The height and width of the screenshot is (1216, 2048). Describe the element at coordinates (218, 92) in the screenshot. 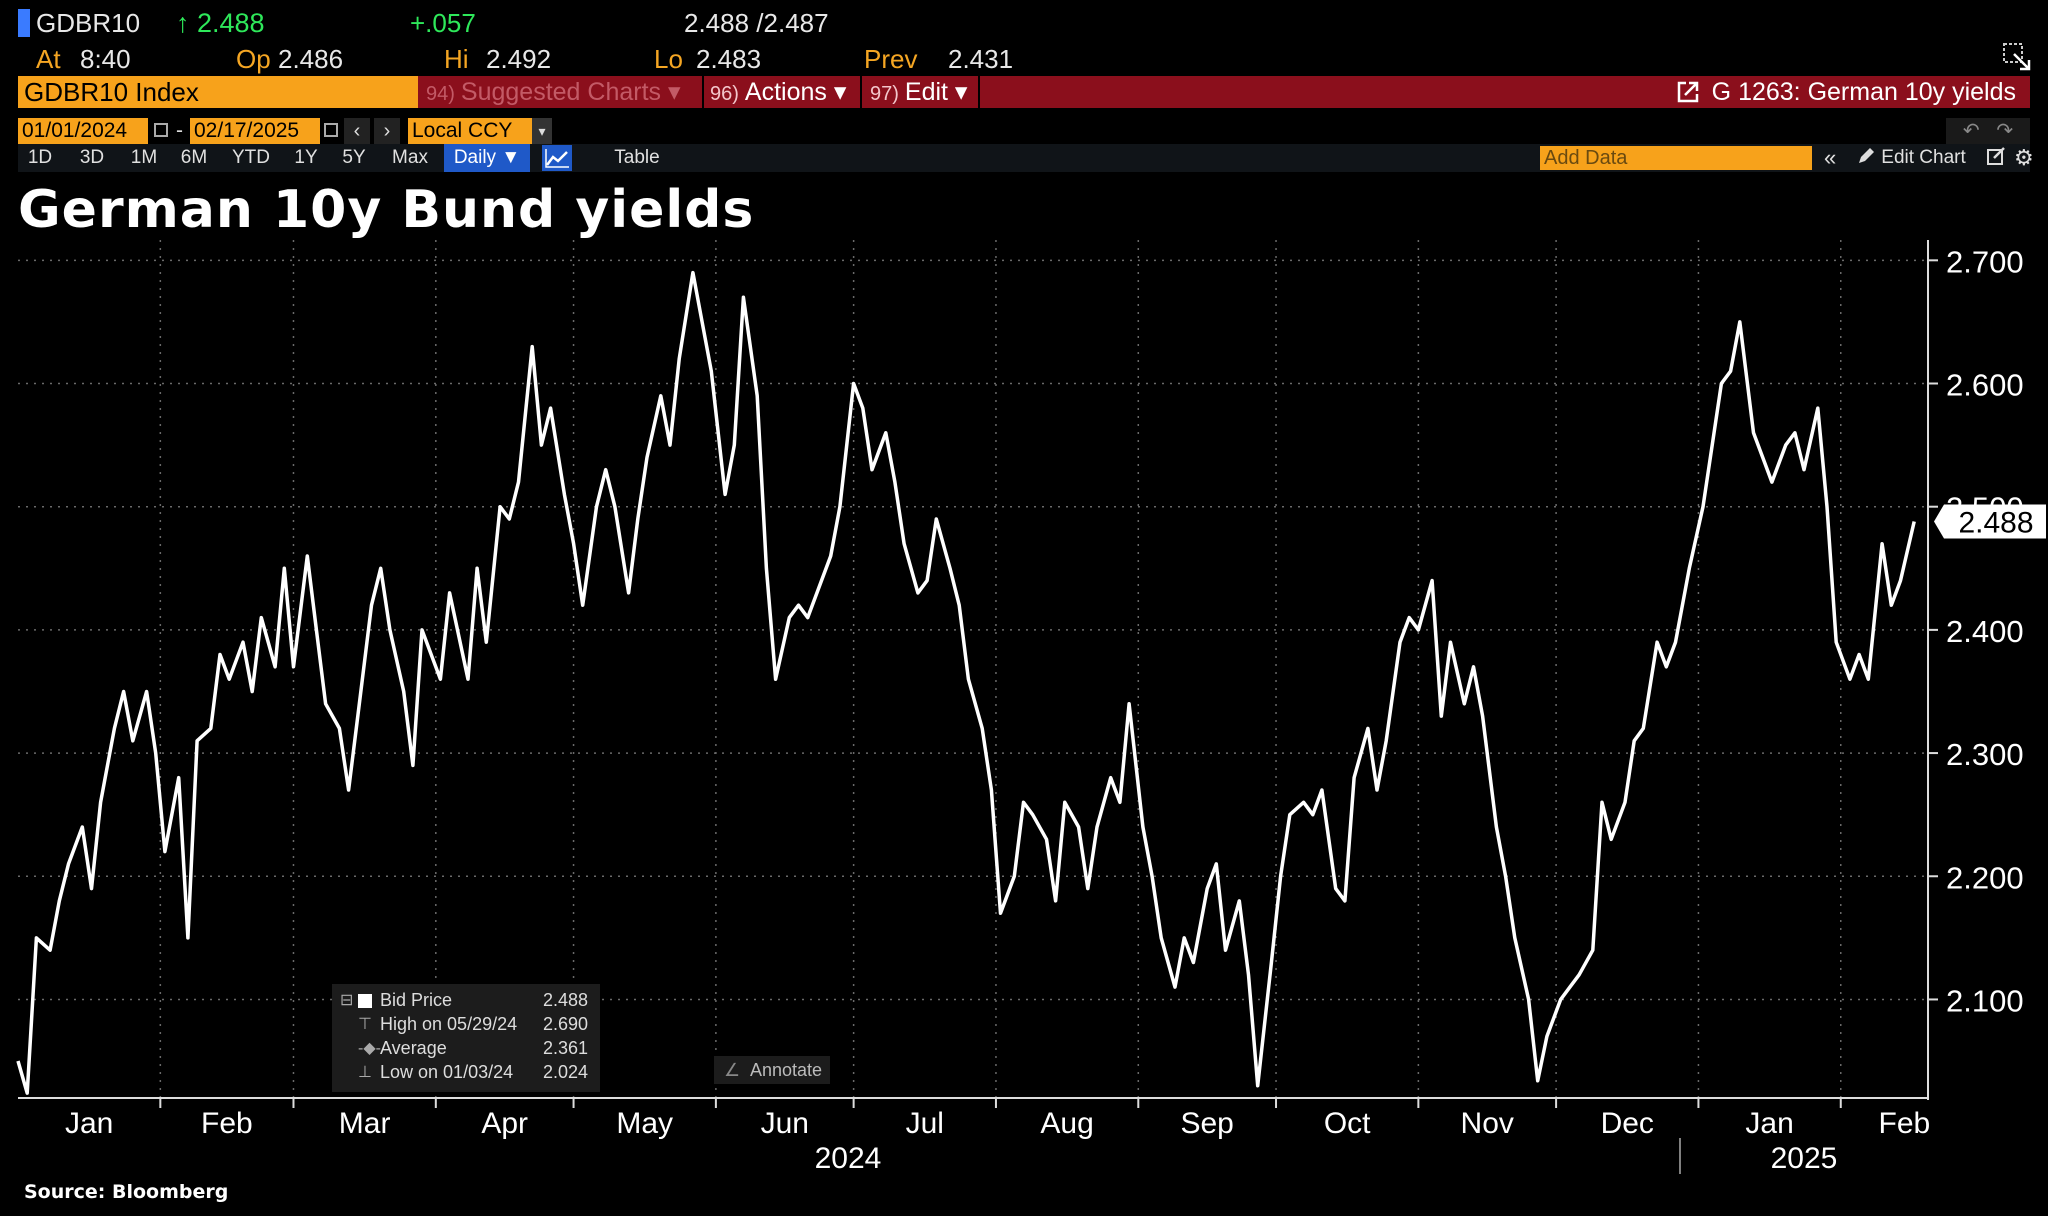

I see `security-field: GDBR10 Index` at that location.